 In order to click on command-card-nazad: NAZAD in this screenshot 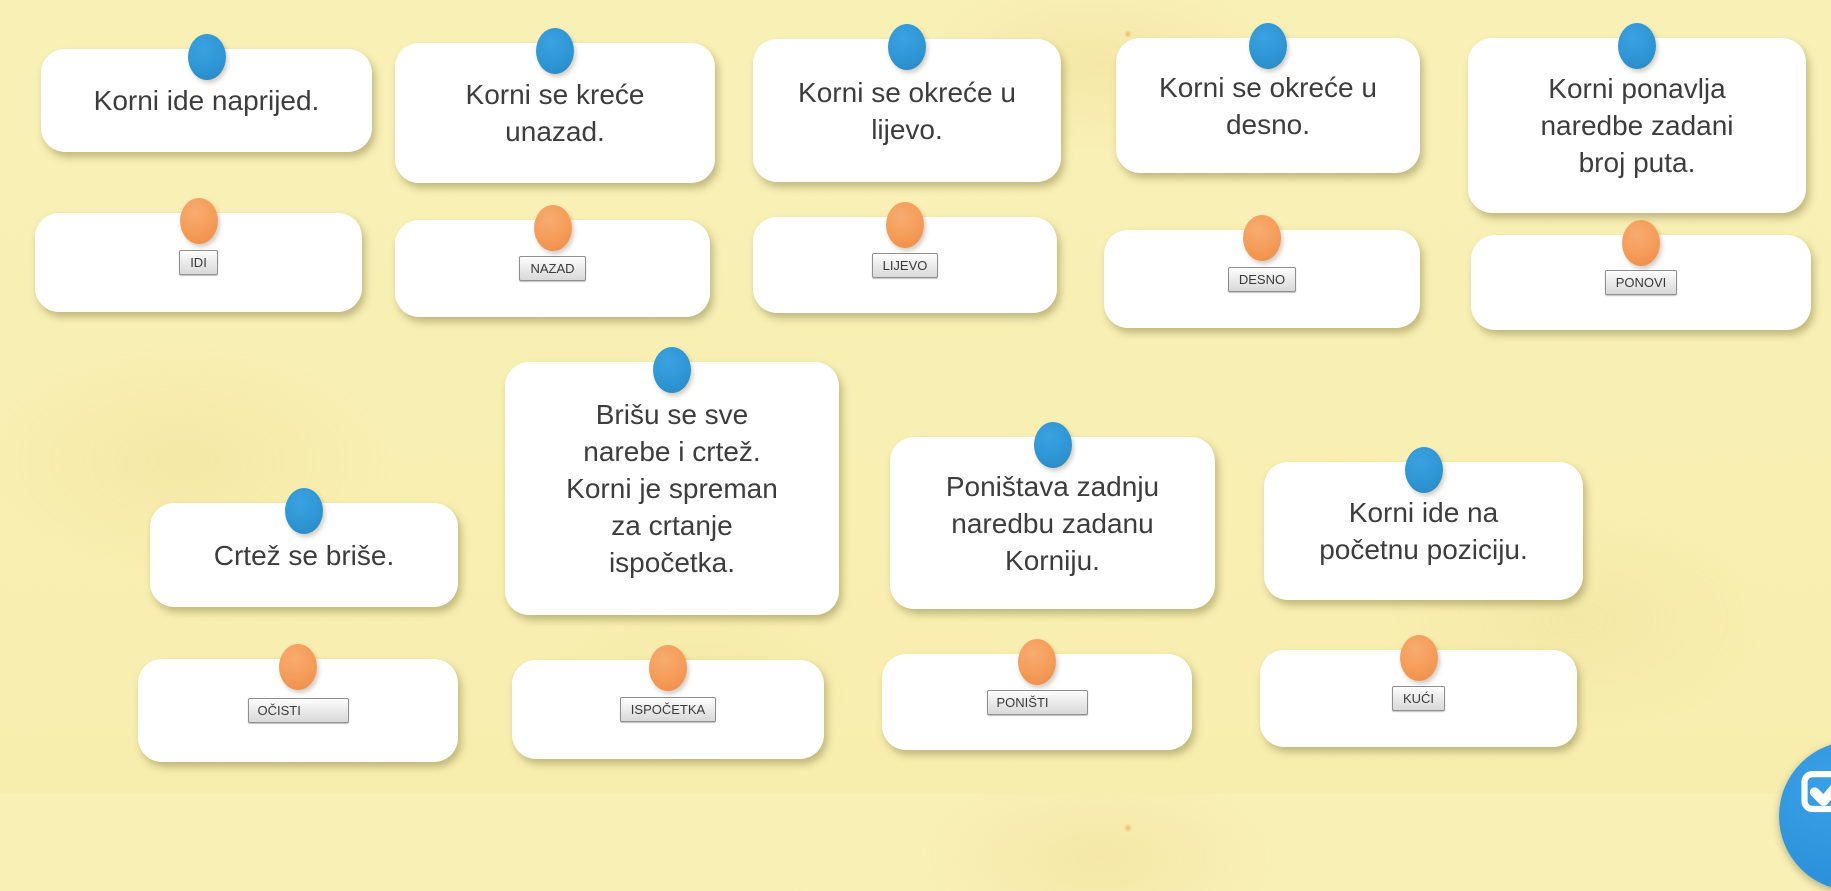, I will do `click(552, 268)`.